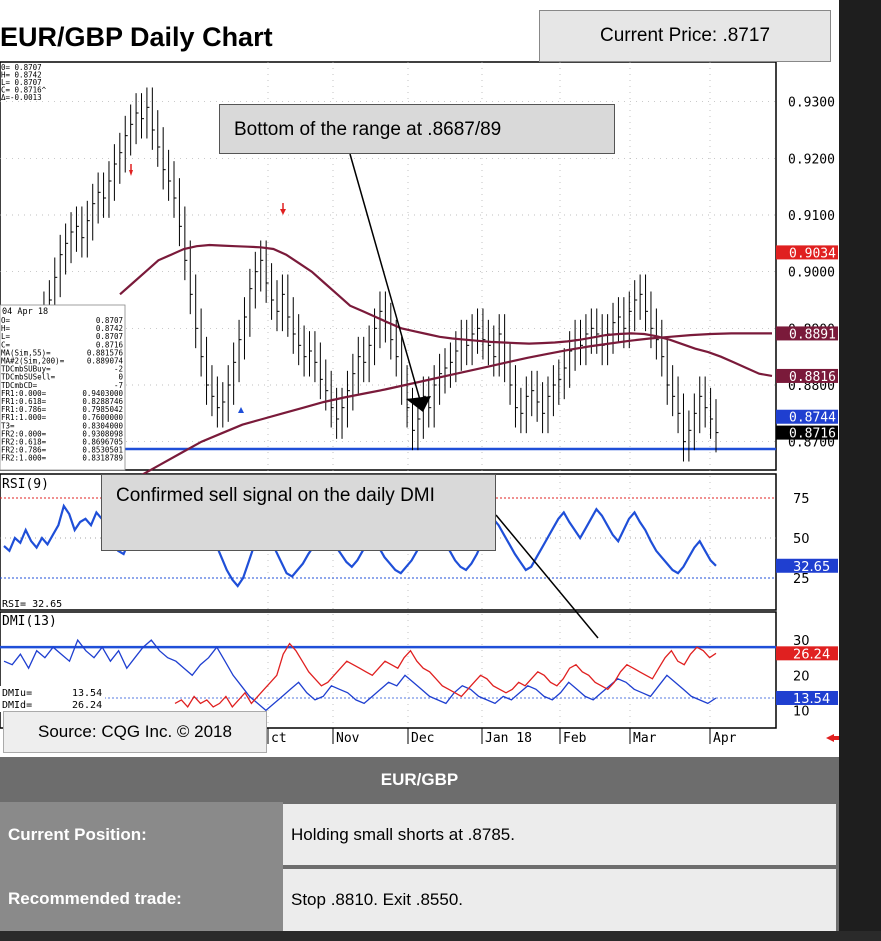 The image size is (881, 941). I want to click on td-buy-arrow-icon, so click(241, 410).